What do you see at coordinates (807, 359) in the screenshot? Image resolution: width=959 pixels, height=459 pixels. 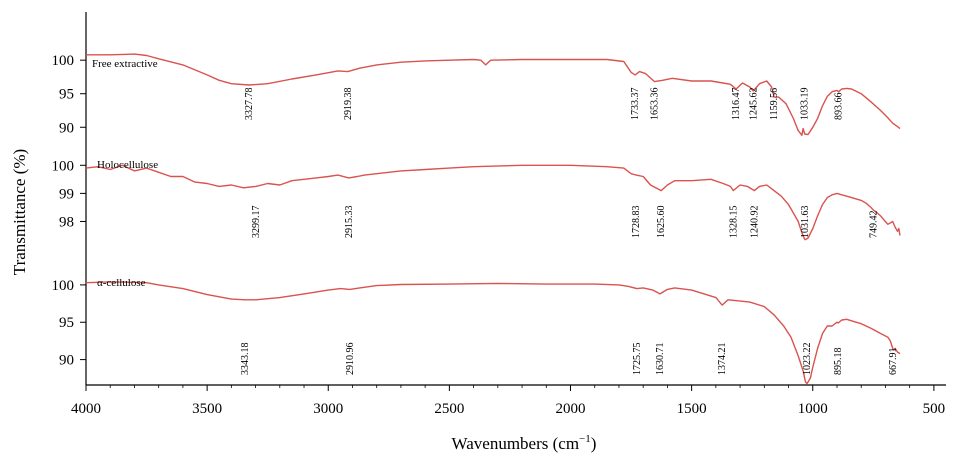 I see `peak-label: 1023.22` at bounding box center [807, 359].